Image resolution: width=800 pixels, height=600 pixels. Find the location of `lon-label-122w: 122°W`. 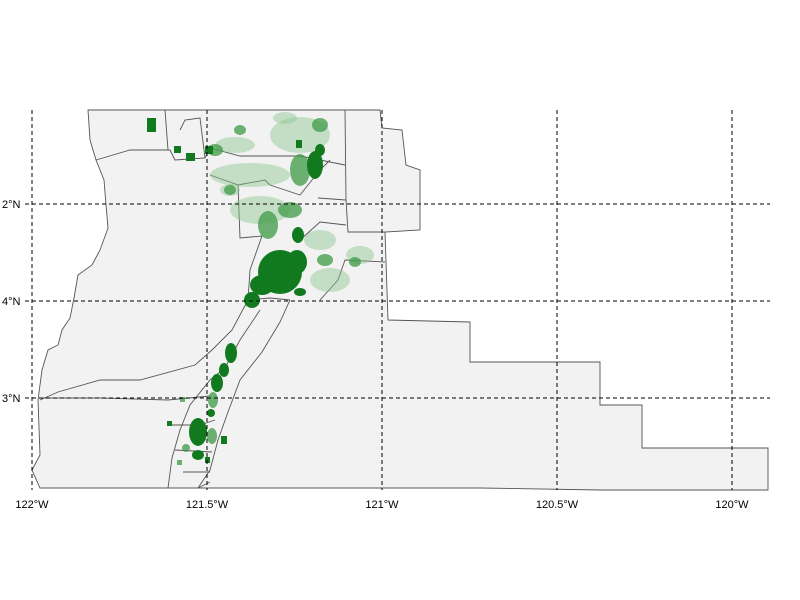

lon-label-122w: 122°W is located at coordinates (32, 505).